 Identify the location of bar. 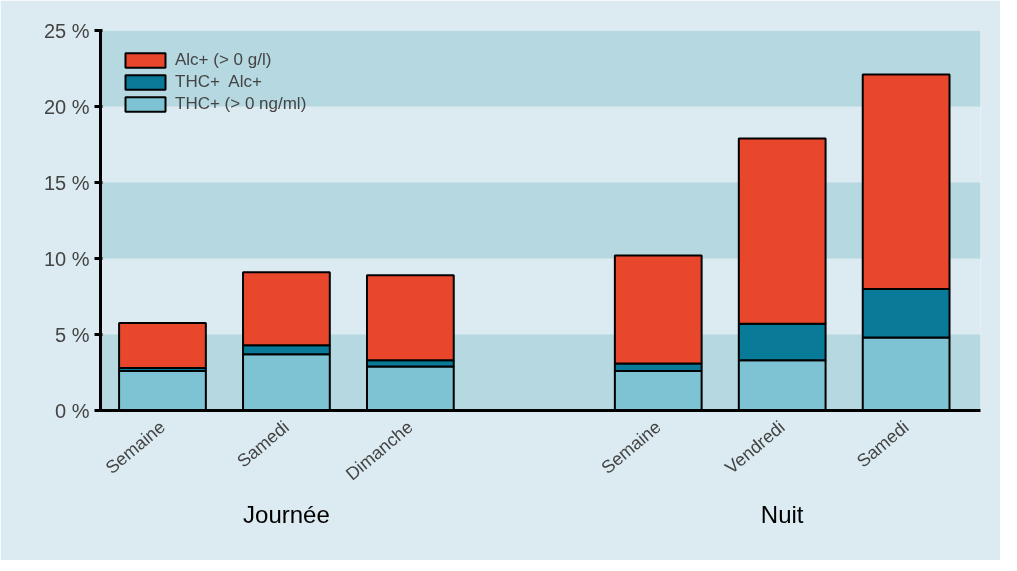
(162, 345).